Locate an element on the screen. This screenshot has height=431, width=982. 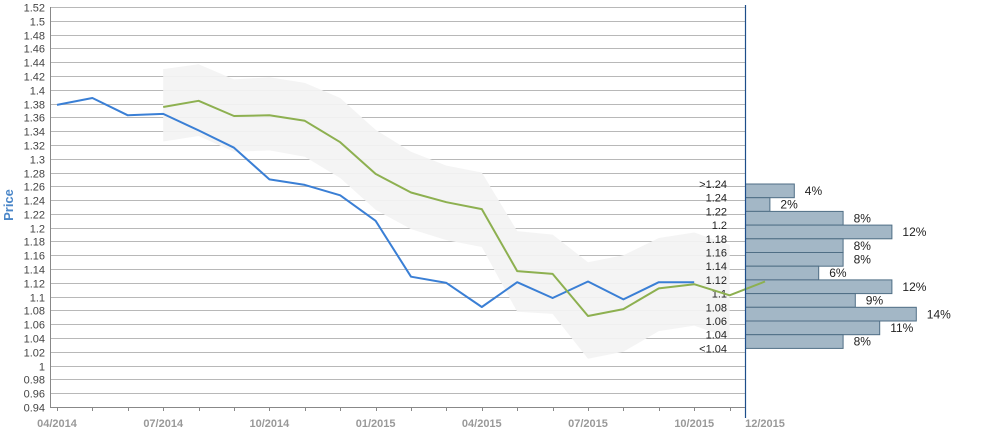
distribution-value-label: 6% is located at coordinates (838, 273).